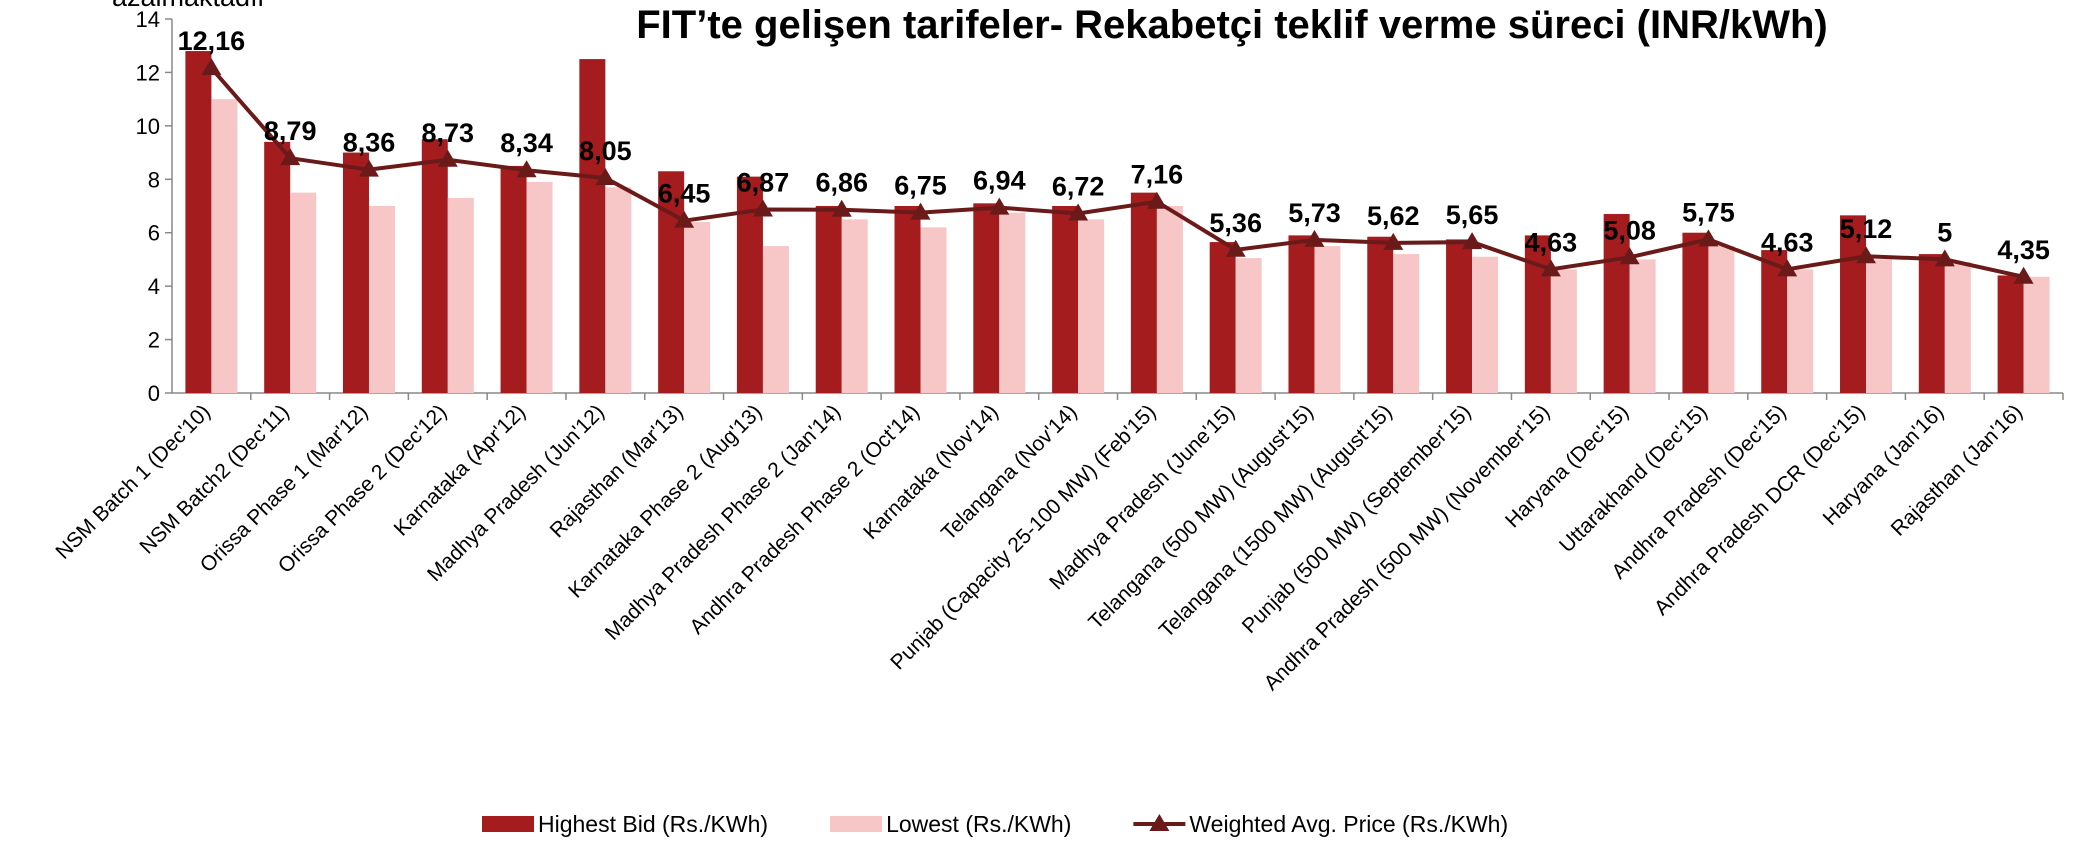  Describe the element at coordinates (526, 143) in the screenshot. I see `data-label: 8,34` at that location.